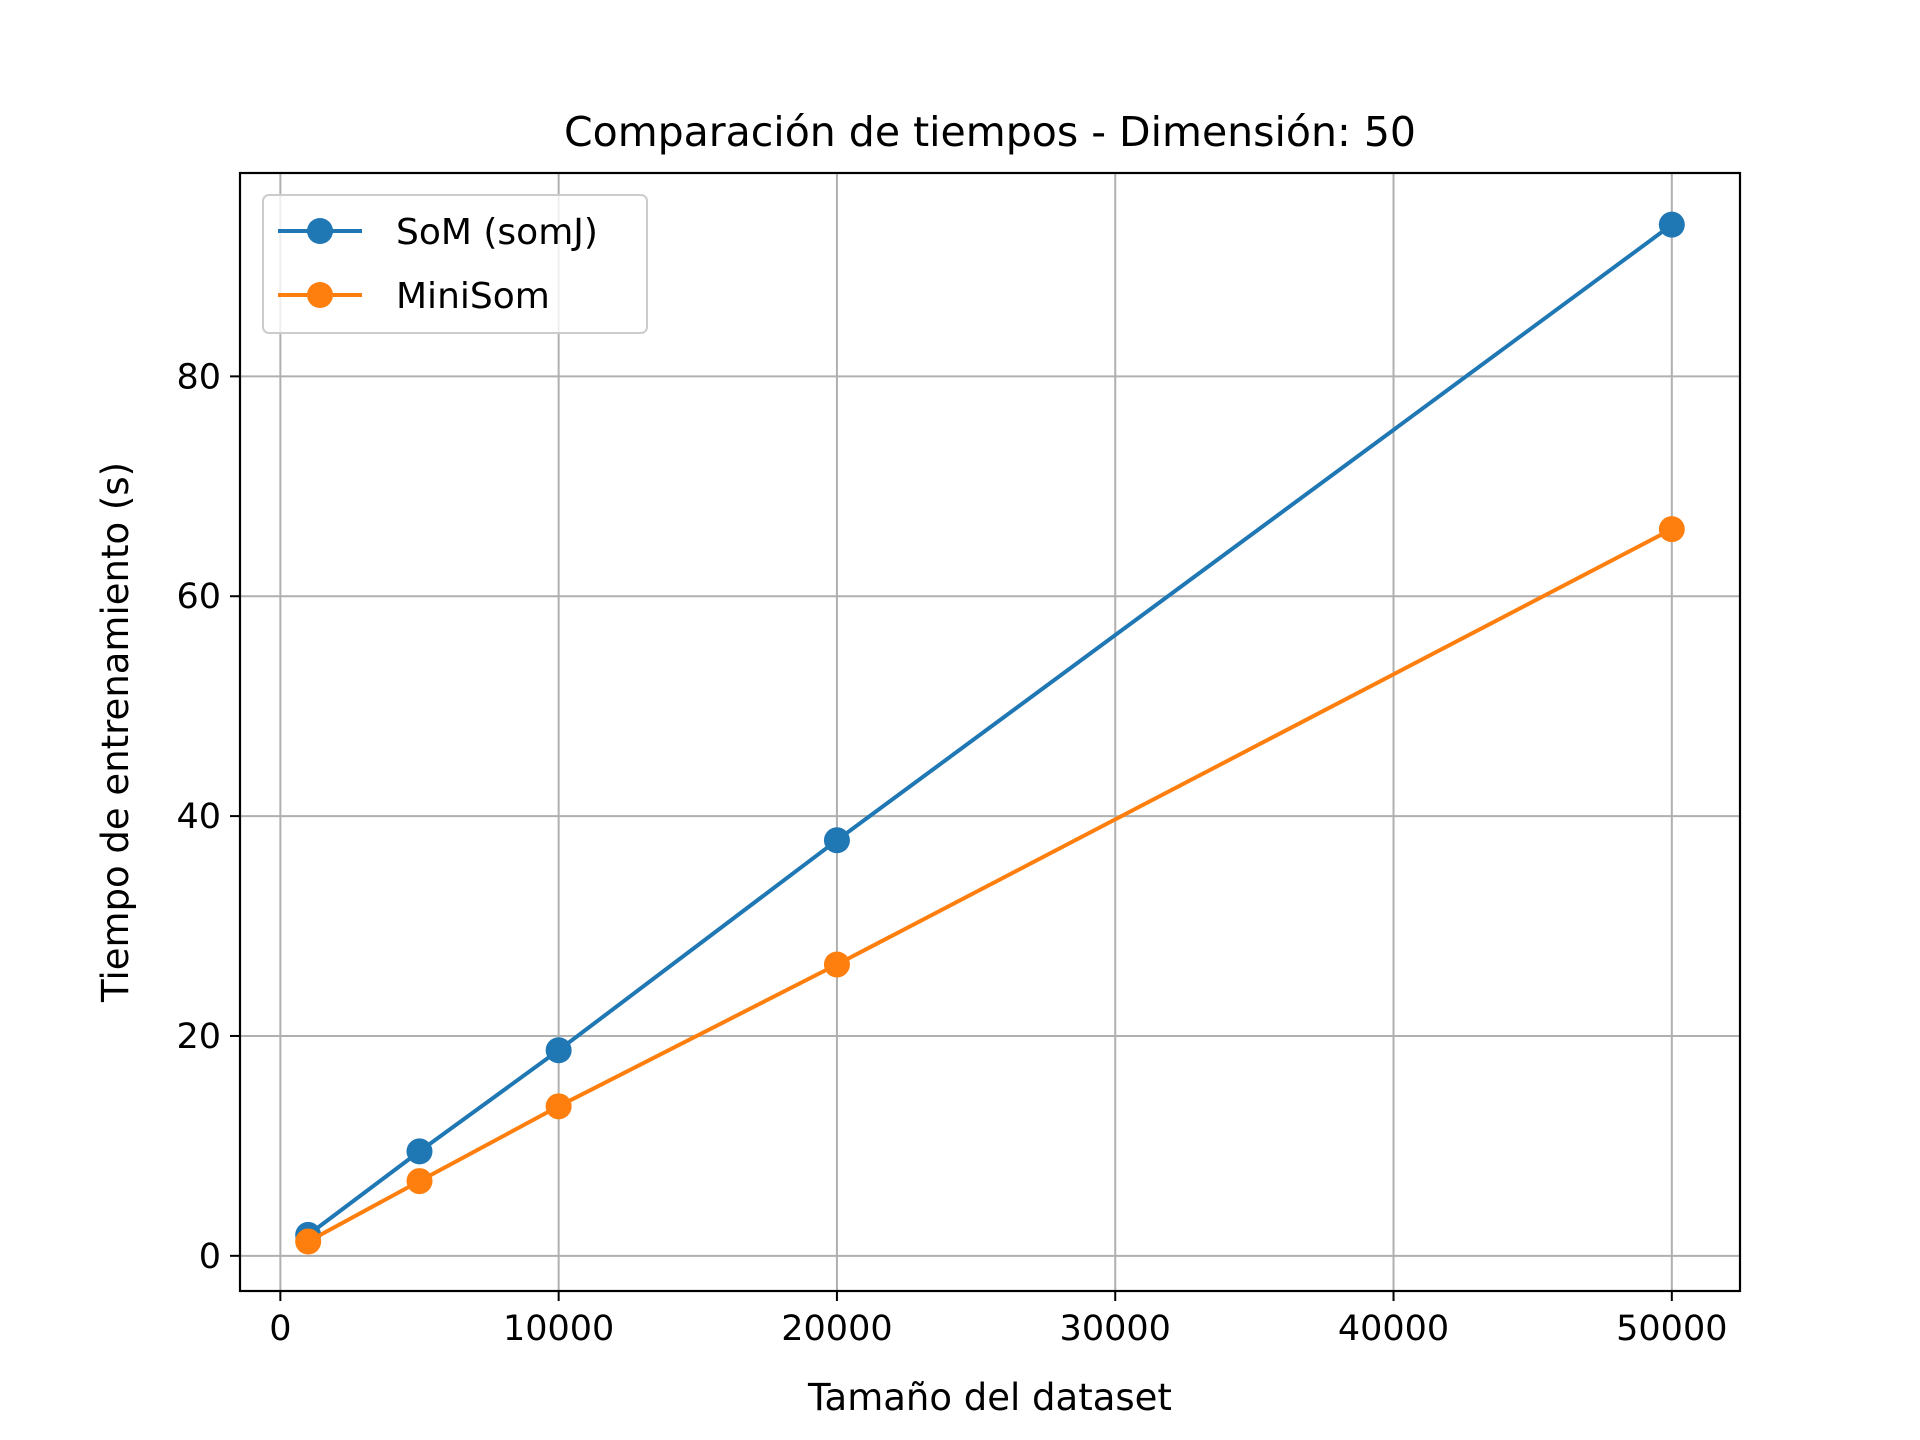 This screenshot has height=1440, width=1920. Describe the element at coordinates (280, 1329) in the screenshot. I see `x-tick-label: 0` at that location.